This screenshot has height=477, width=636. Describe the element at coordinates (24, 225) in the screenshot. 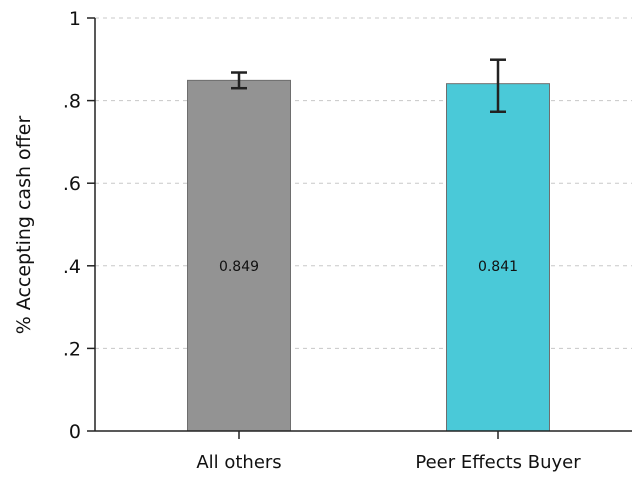

I see `y-axis-title: % Accepting cash offer` at that location.